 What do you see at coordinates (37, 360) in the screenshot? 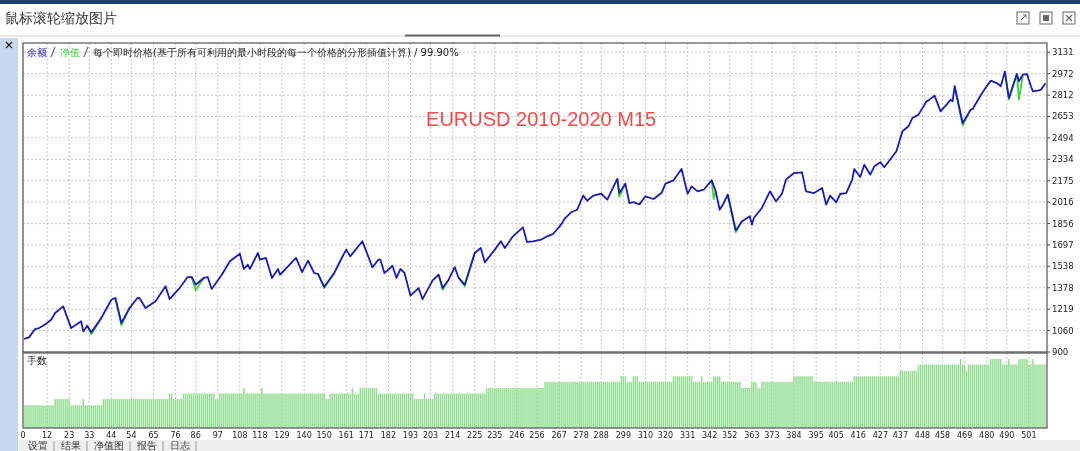
I see `chart-title: 手数` at bounding box center [37, 360].